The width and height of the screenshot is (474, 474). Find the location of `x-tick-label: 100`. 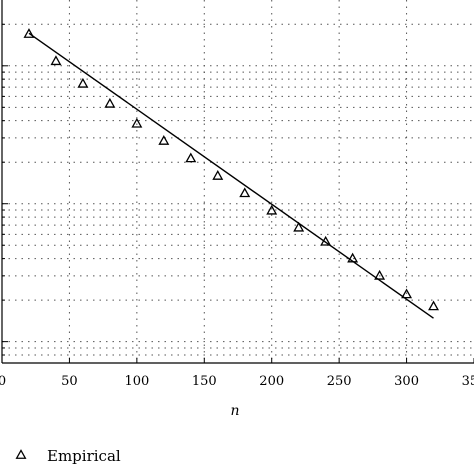

x-tick-label: 100 is located at coordinates (136, 381).